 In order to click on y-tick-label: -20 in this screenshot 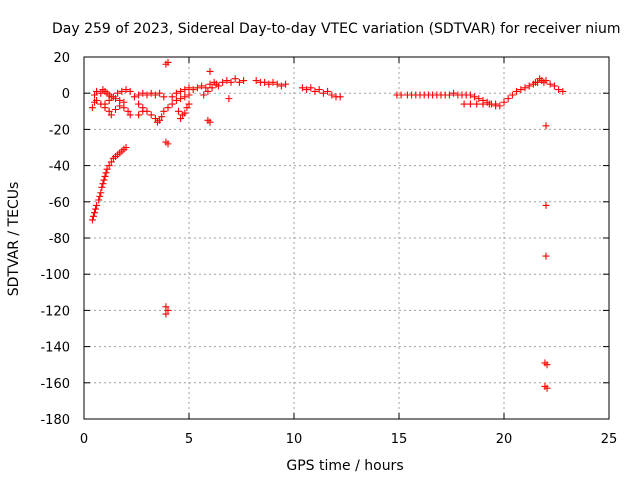, I will do `click(59, 130)`.